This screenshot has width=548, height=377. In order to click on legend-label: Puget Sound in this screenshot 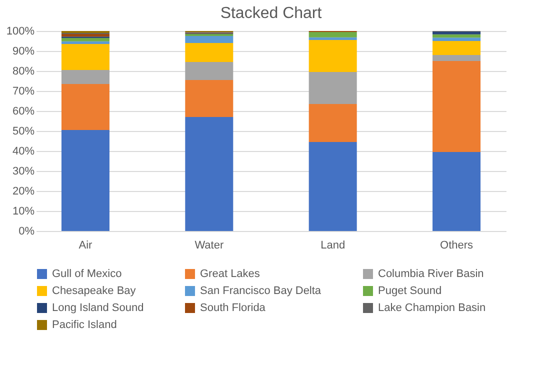, I will do `click(410, 291)`.